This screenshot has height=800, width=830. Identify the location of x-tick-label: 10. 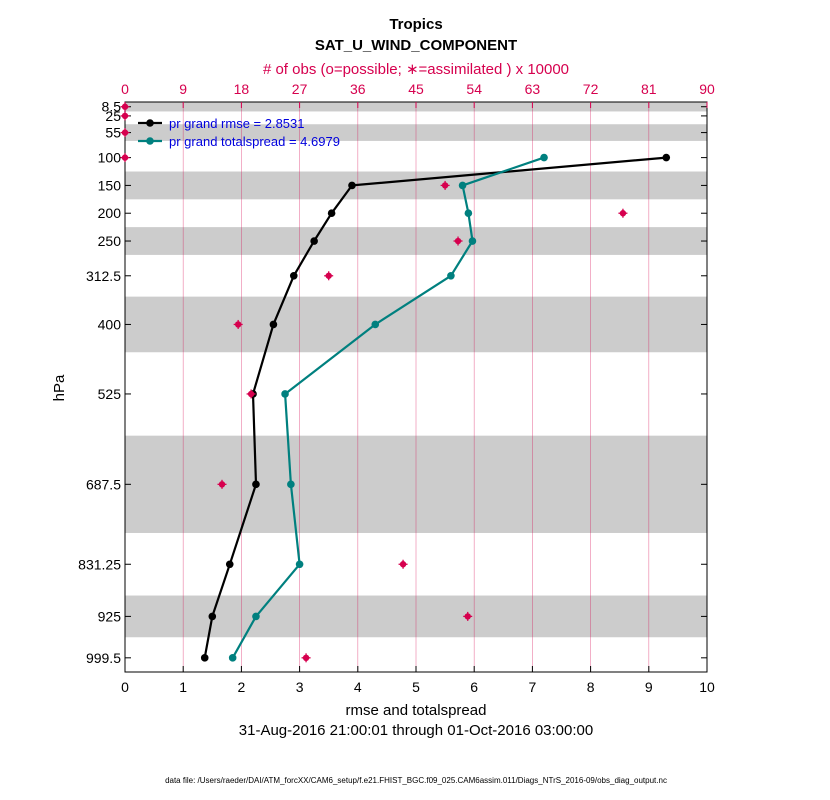
(707, 687).